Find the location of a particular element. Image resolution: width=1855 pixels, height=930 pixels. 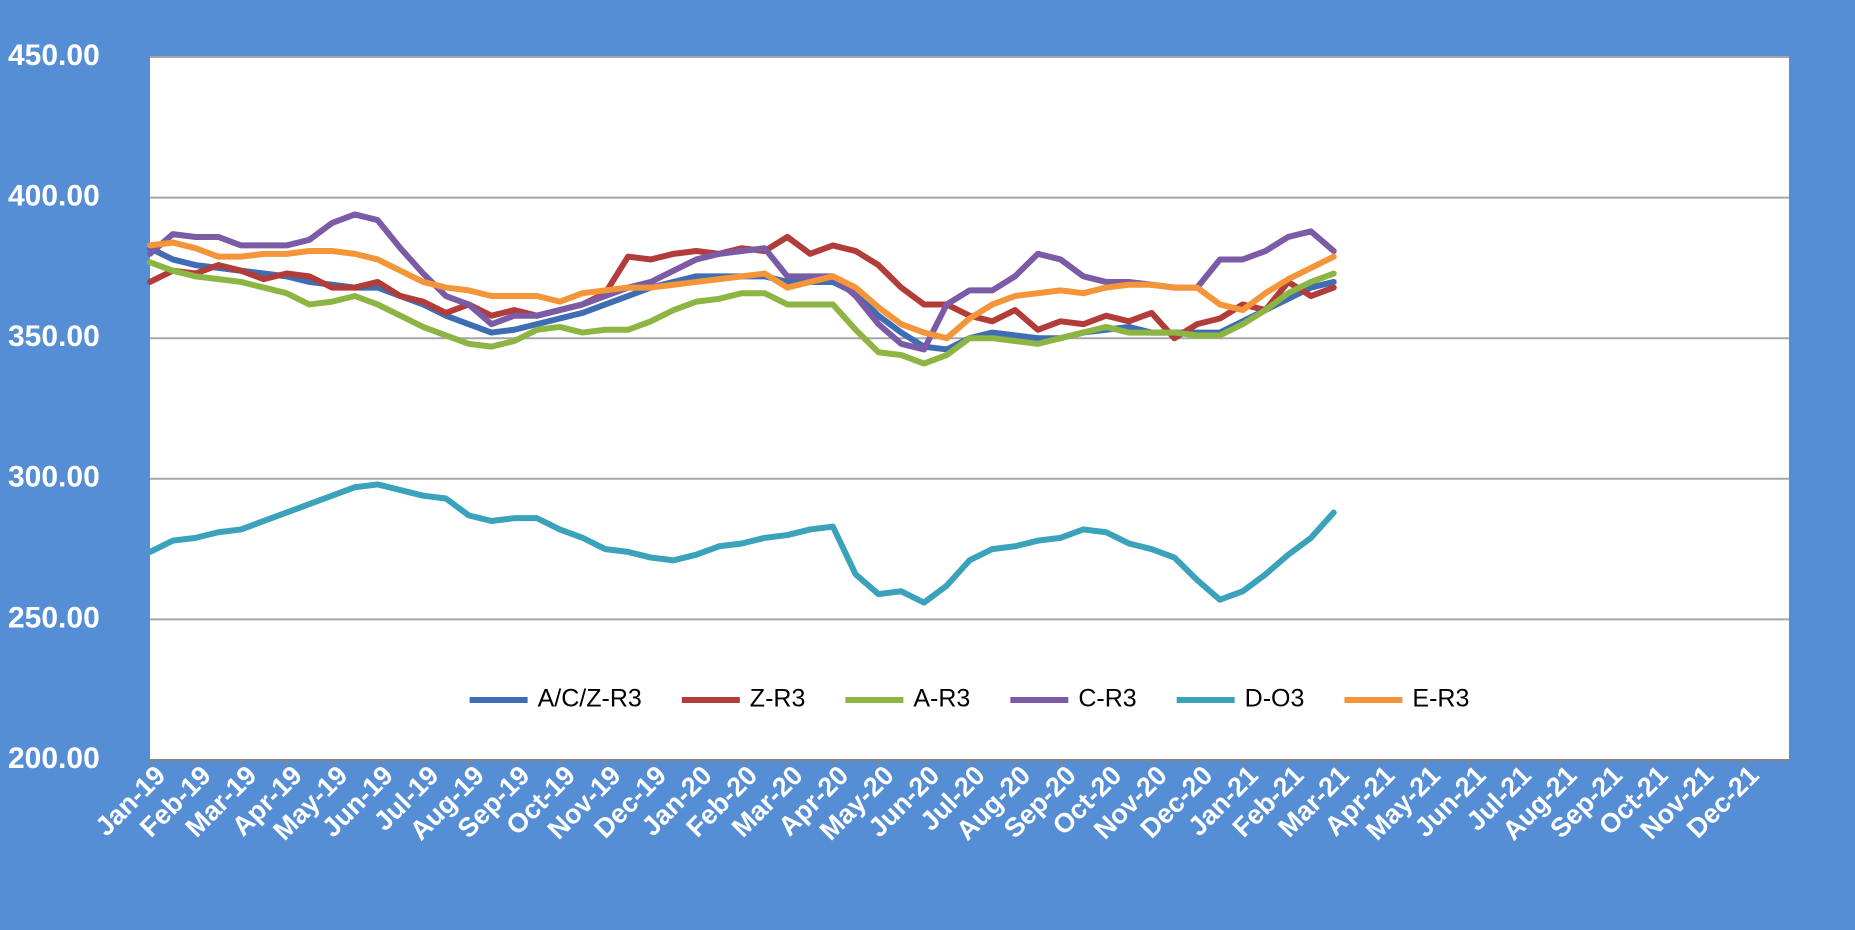

legend-label: Z-R3 is located at coordinates (778, 699).